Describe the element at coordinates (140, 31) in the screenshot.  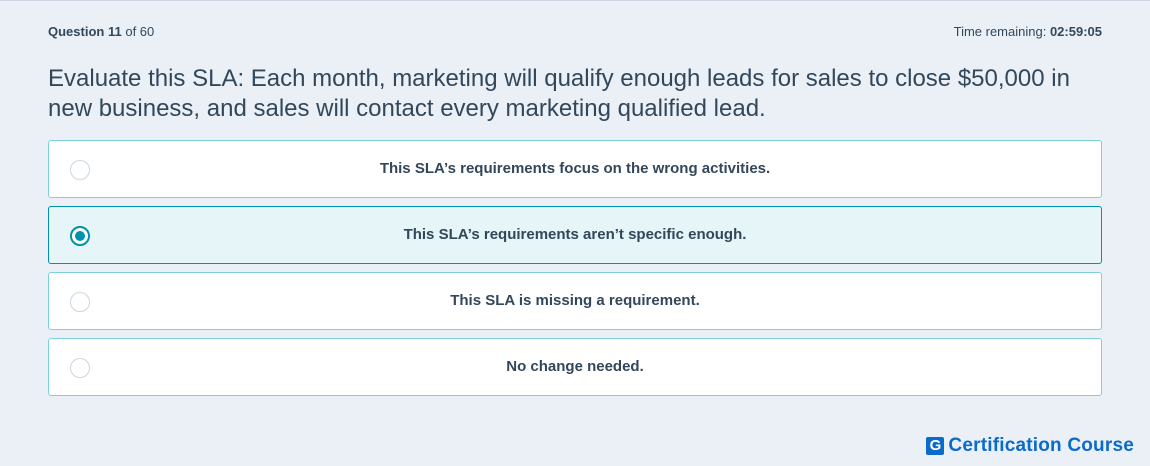
I see `question-total: of 60` at that location.